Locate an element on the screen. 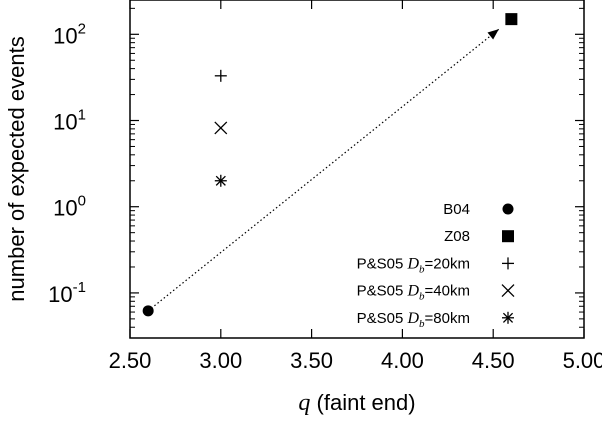  y-tick-label: 10² is located at coordinates (69, 34).